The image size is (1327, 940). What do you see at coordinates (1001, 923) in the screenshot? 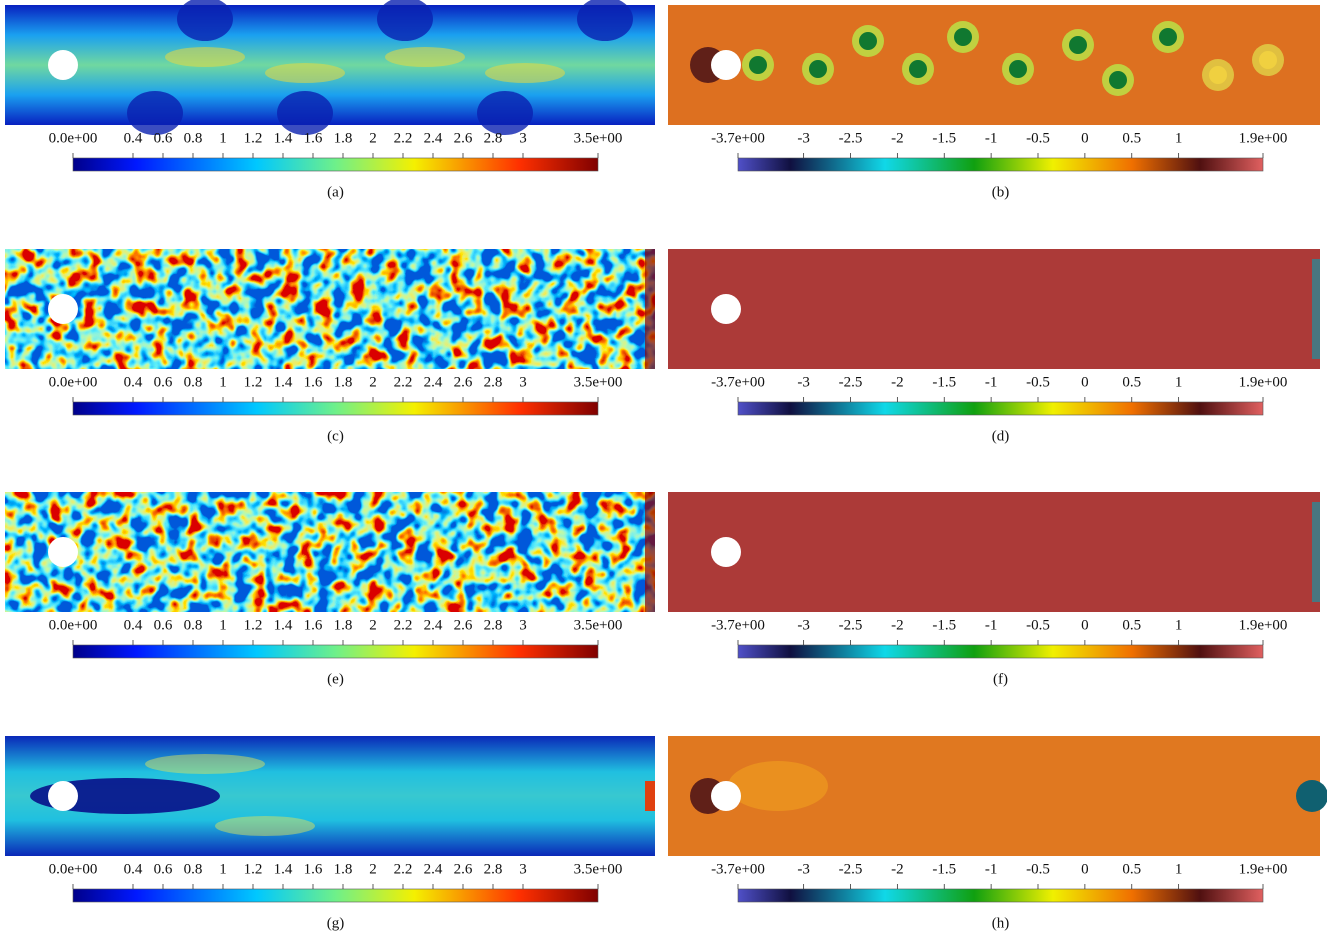
I see `panel-caption: (h)` at bounding box center [1001, 923].